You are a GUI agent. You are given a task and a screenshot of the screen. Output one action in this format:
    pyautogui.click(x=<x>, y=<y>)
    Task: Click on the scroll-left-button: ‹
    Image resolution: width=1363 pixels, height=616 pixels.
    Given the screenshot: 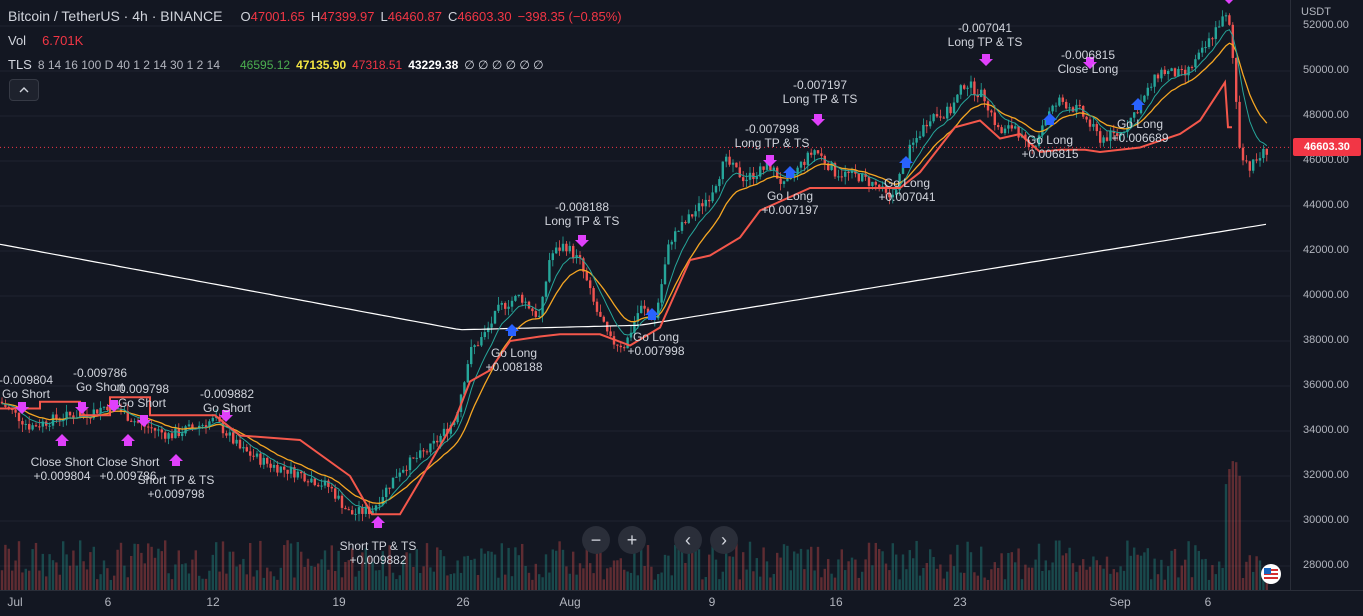 What is the action you would take?
    pyautogui.click(x=688, y=540)
    